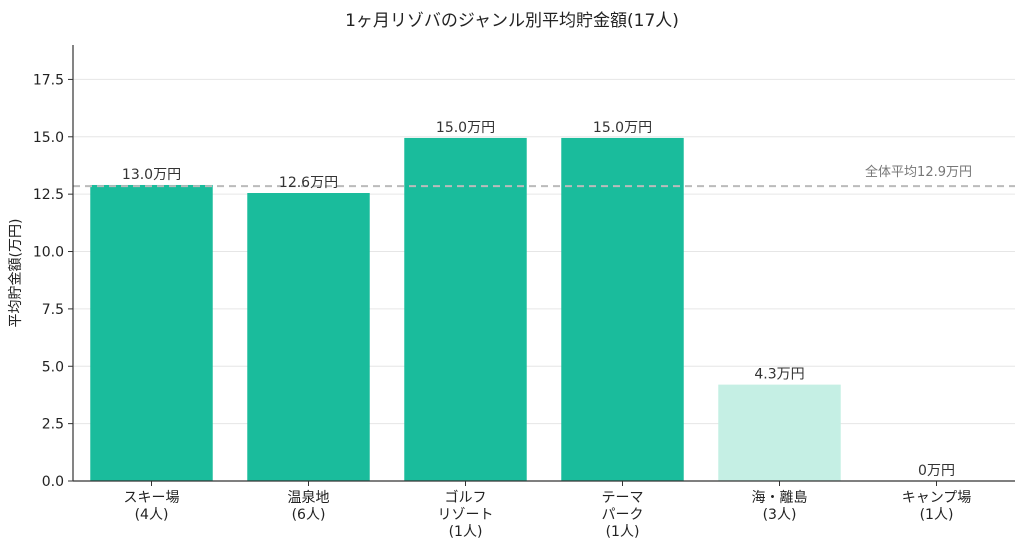 The image size is (1024, 551). What do you see at coordinates (623, 515) in the screenshot?
I see `x-tick-label: テーマパーク(1人)` at bounding box center [623, 515].